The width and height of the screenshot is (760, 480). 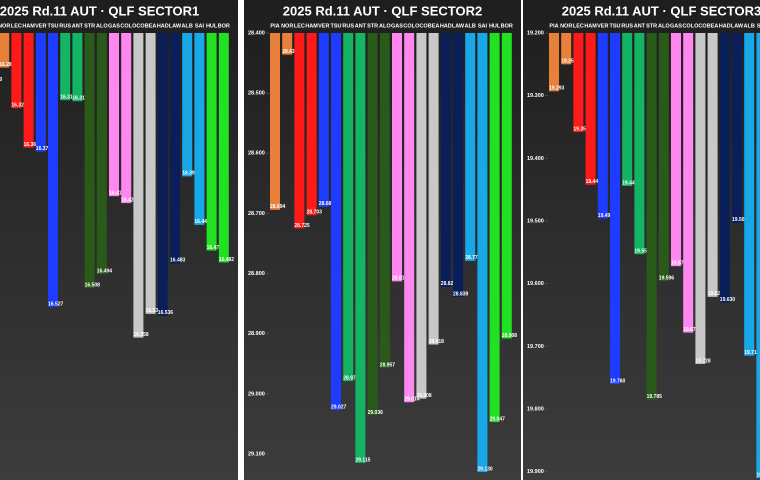 What do you see at coordinates (594, 182) in the screenshot?
I see `value-label: 19.442` at bounding box center [594, 182].